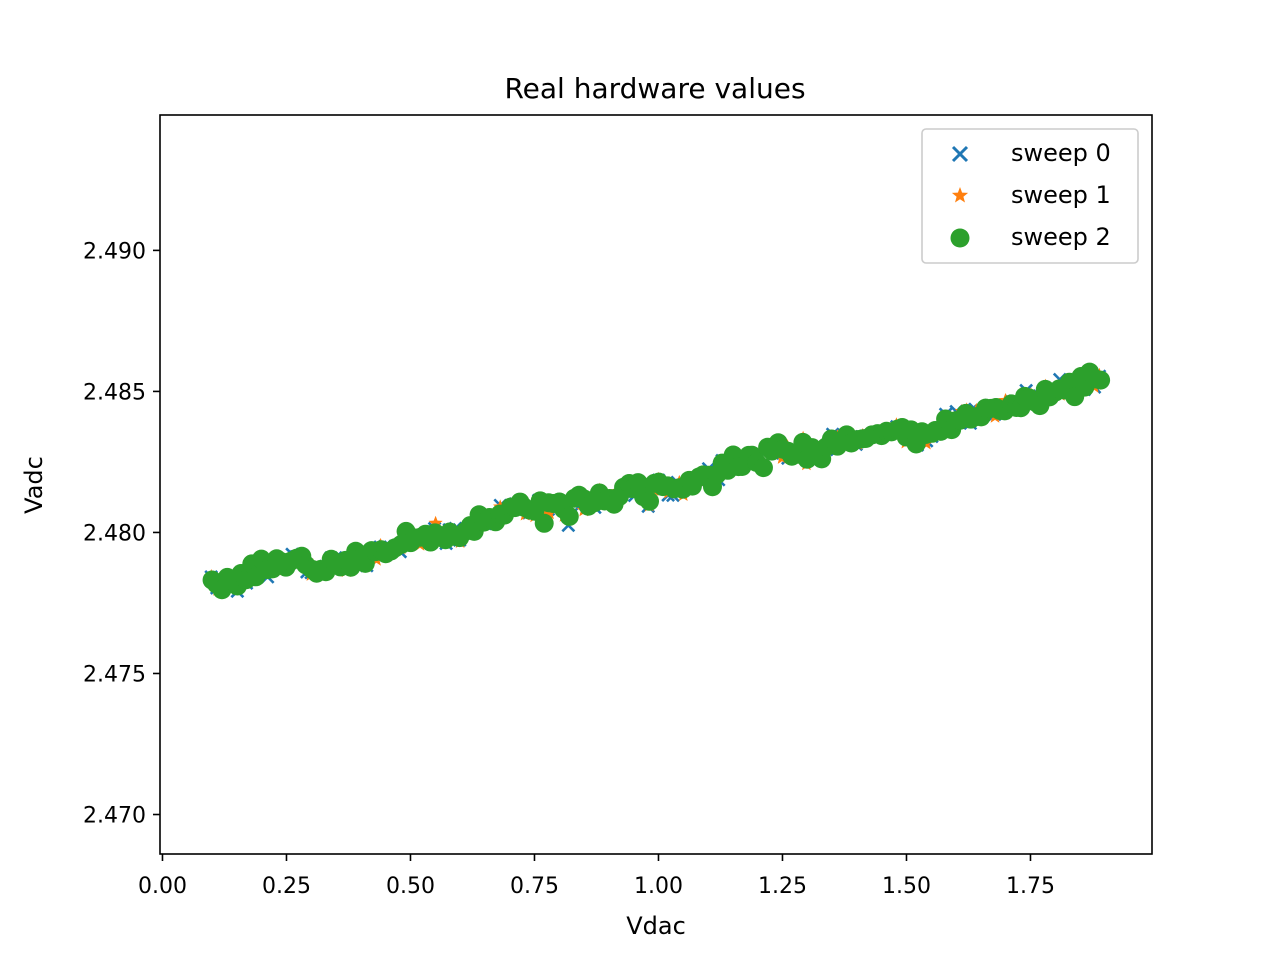 The width and height of the screenshot is (1280, 960). I want to click on x-tick-label: 1.25, so click(782, 886).